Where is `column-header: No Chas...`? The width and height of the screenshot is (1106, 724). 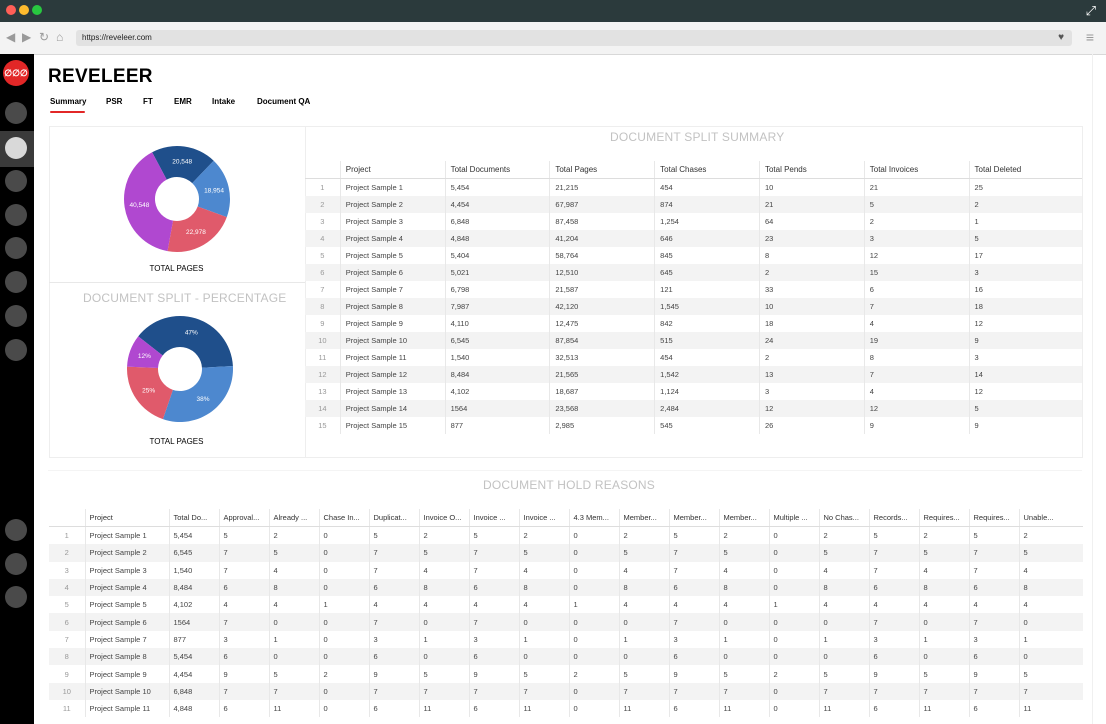 column-header: No Chas... is located at coordinates (843, 518).